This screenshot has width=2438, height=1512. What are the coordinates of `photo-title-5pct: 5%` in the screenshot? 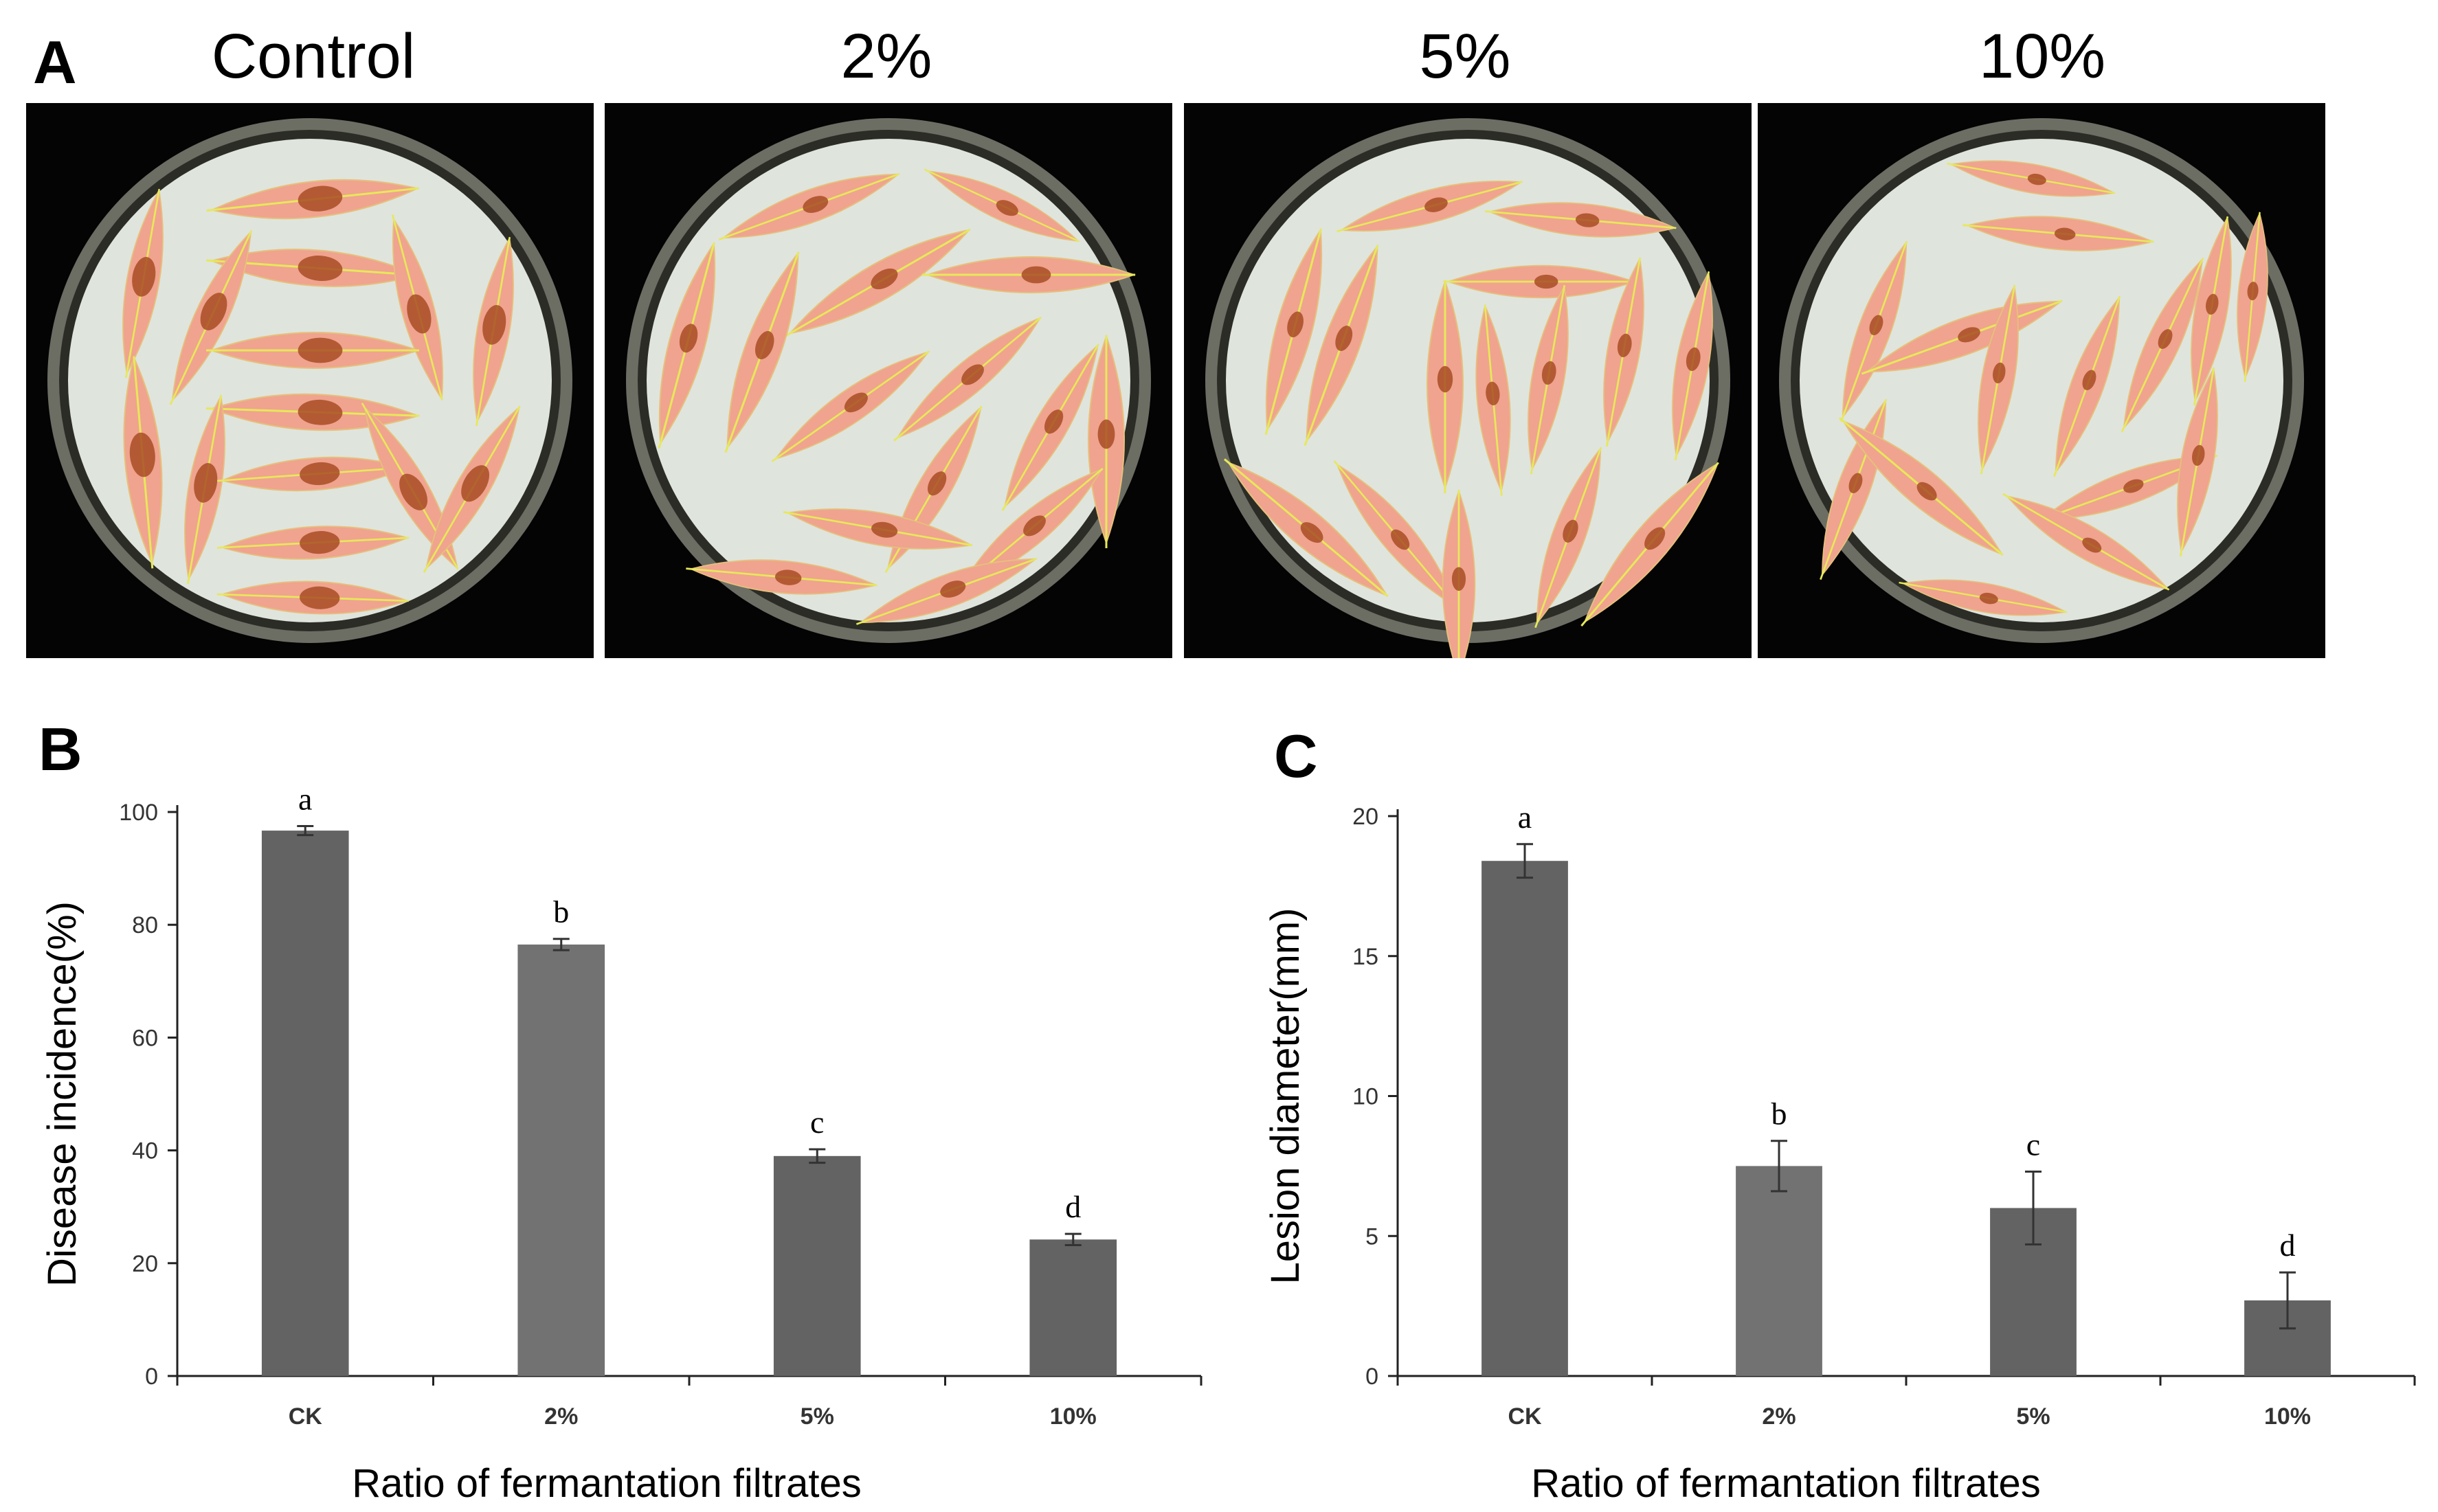 It's located at (1465, 56).